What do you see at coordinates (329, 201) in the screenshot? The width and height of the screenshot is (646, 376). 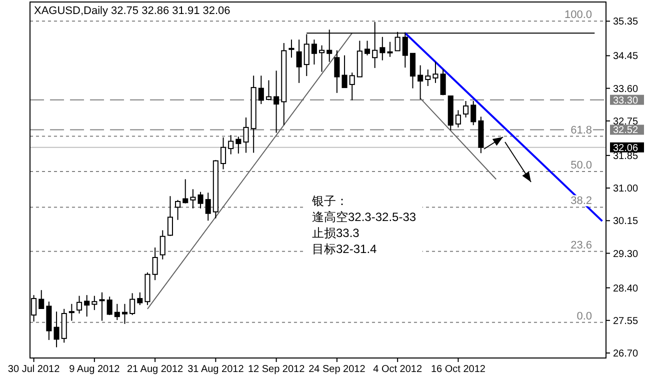 I see `annotation: 银子：` at bounding box center [329, 201].